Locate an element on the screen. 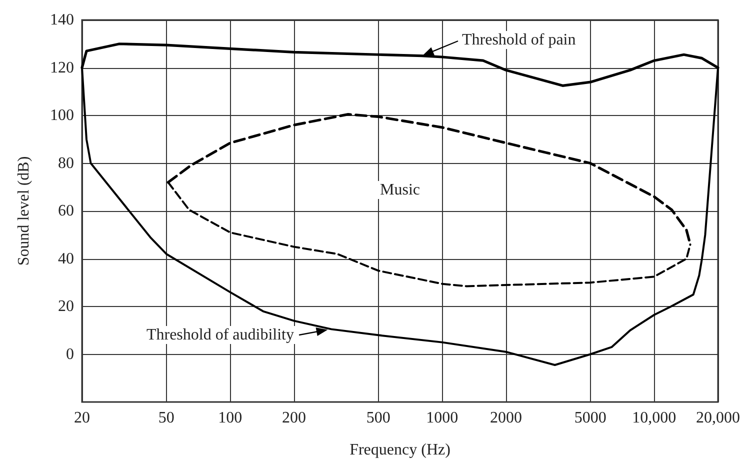 Image resolution: width=749 pixels, height=465 pixels. x-tick-label: 50 is located at coordinates (166, 418).